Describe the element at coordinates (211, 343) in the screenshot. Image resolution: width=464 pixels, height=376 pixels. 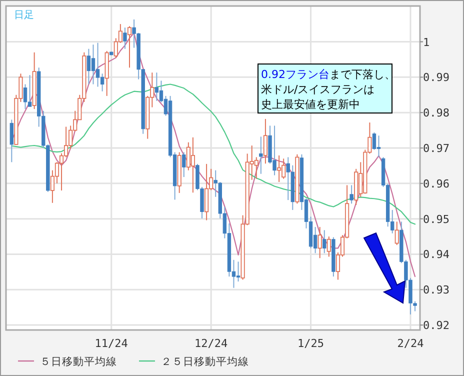
I see `x-tick-label: 12/24` at that location.